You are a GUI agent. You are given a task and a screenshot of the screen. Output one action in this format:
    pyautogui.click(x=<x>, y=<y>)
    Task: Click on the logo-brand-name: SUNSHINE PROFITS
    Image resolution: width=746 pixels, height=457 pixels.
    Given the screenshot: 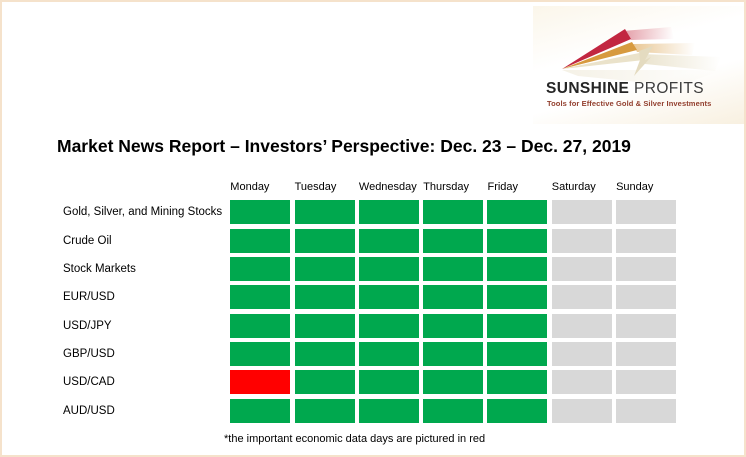 What is the action you would take?
    pyautogui.click(x=625, y=89)
    